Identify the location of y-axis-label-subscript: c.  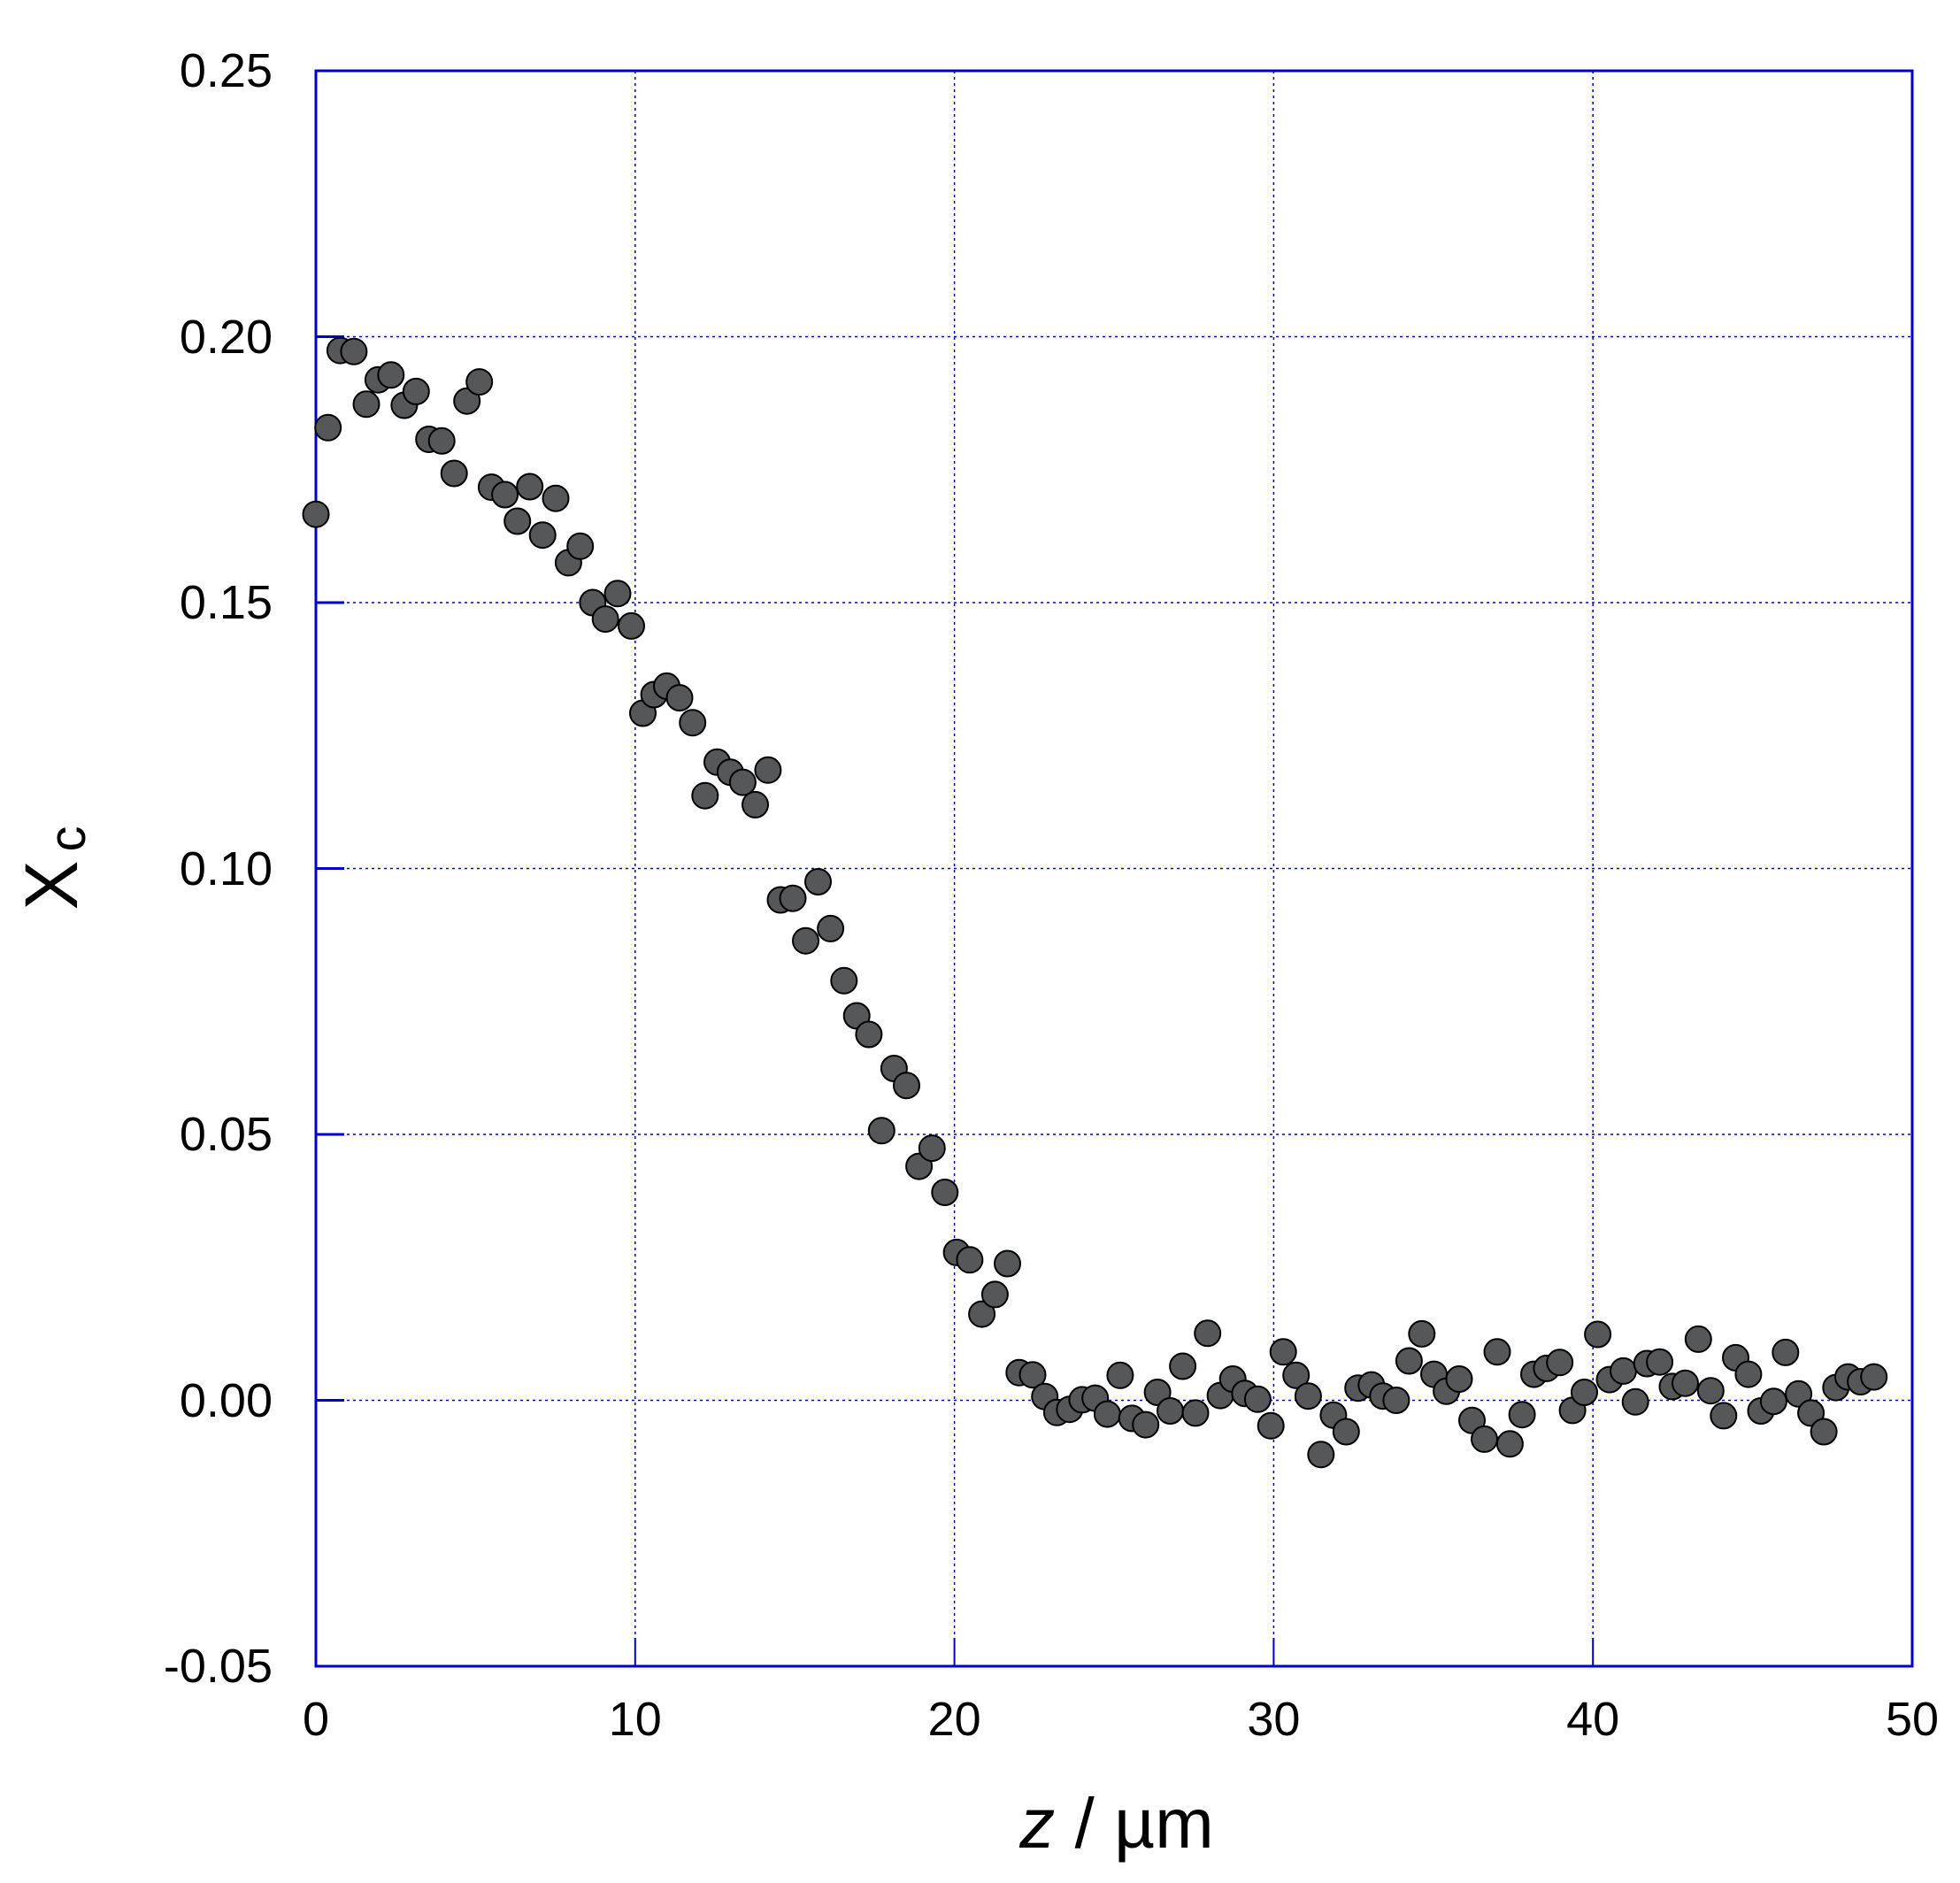
(67, 839).